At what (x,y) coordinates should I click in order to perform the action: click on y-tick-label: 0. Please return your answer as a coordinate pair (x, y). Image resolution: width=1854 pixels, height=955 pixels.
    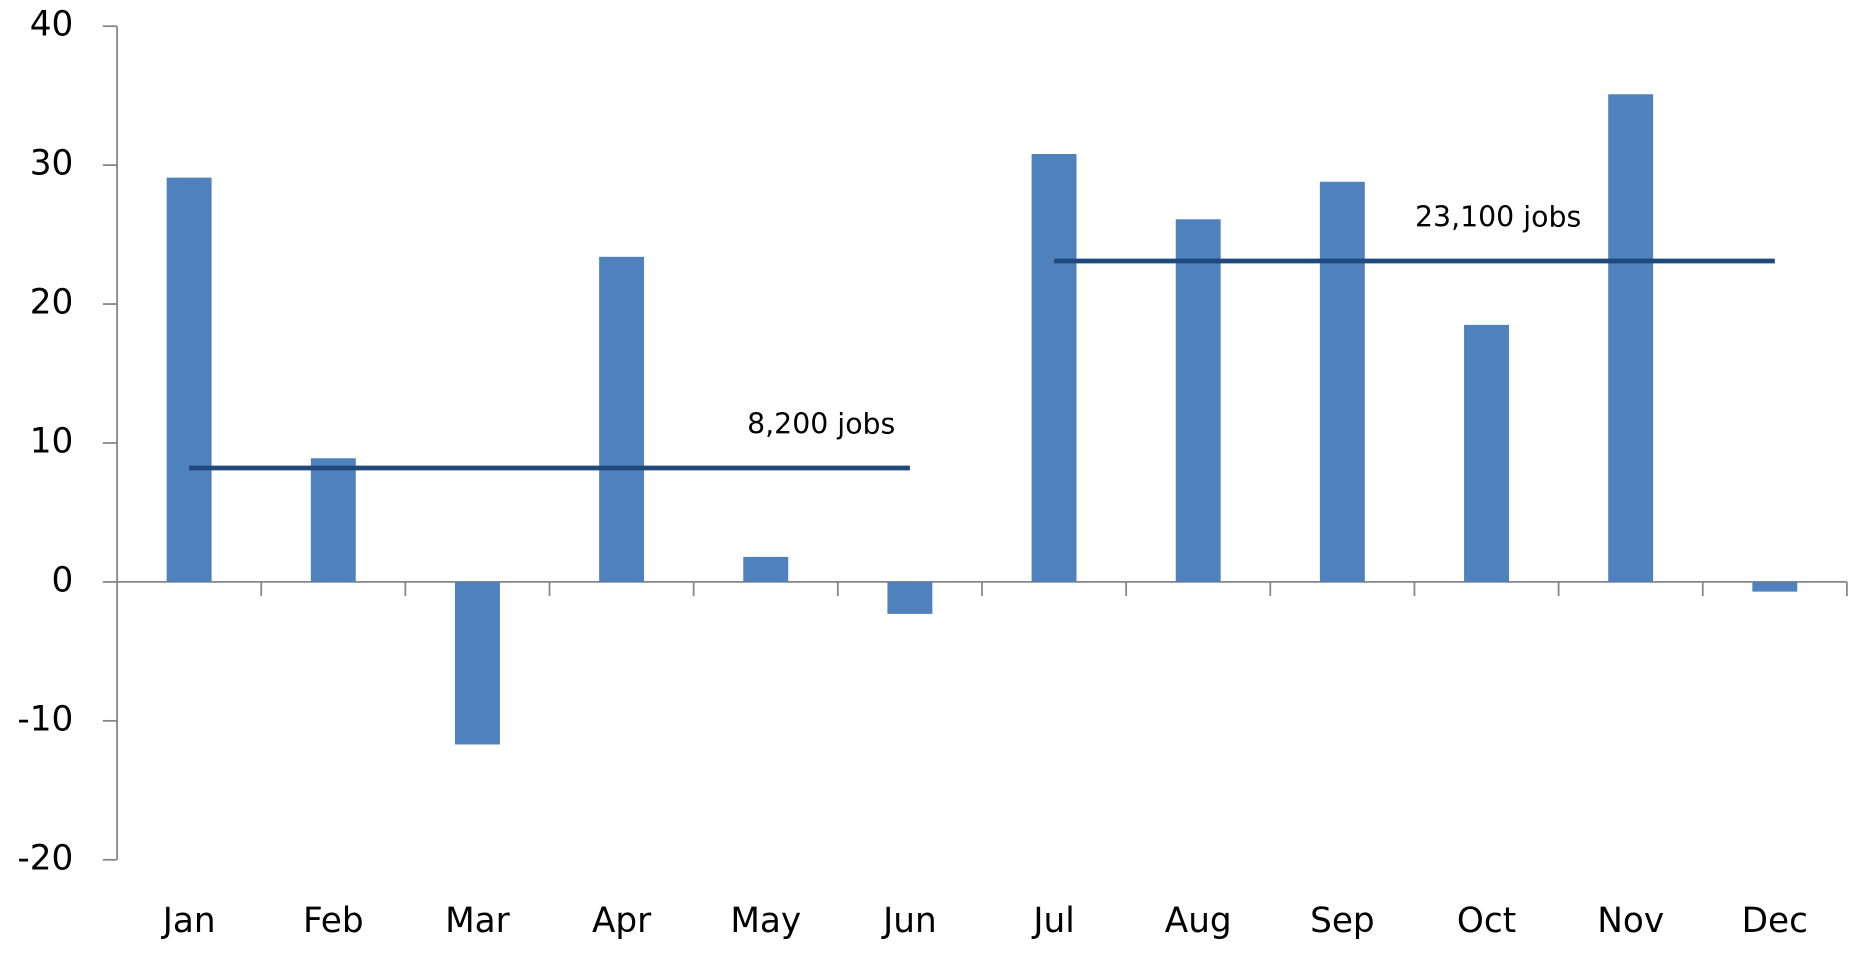
    Looking at the image, I should click on (62, 580).